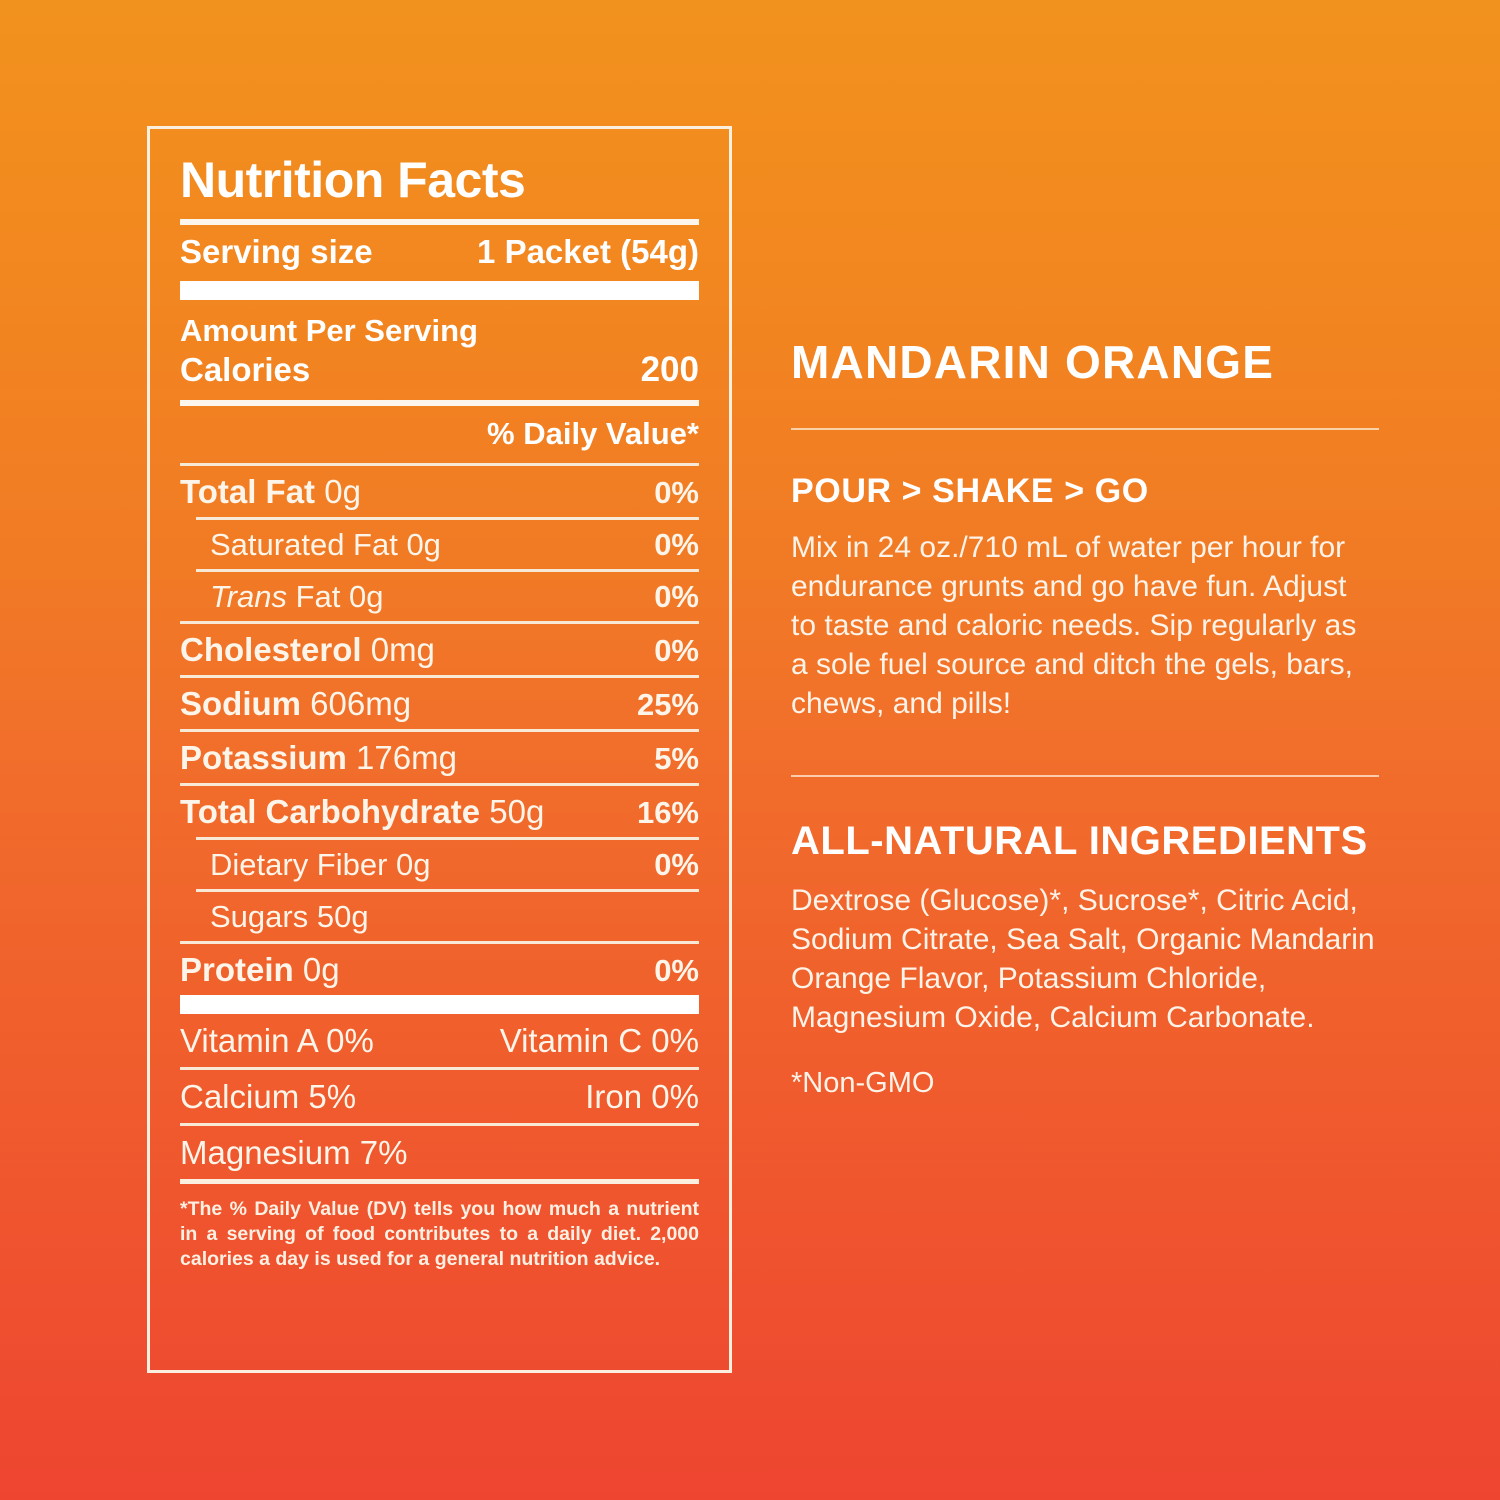 This screenshot has width=1500, height=1500. What do you see at coordinates (439, 253) in the screenshot?
I see `serving-size-row: Serving size 1 Packet (54g)` at bounding box center [439, 253].